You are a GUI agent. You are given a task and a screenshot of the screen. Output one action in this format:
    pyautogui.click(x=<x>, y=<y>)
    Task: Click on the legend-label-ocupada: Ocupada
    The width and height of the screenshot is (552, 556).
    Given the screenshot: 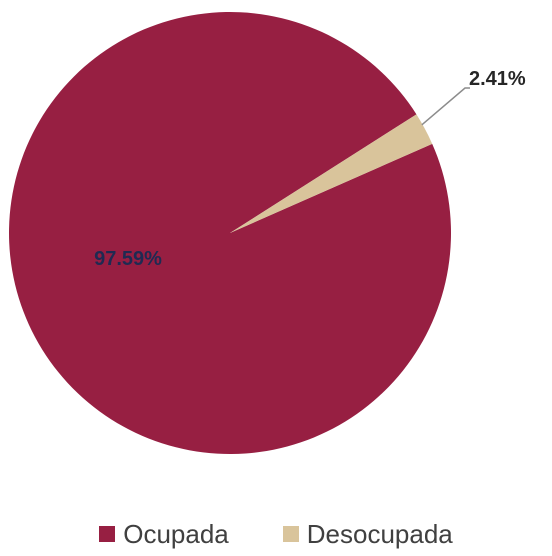 What is the action you would take?
    pyautogui.click(x=176, y=533)
    